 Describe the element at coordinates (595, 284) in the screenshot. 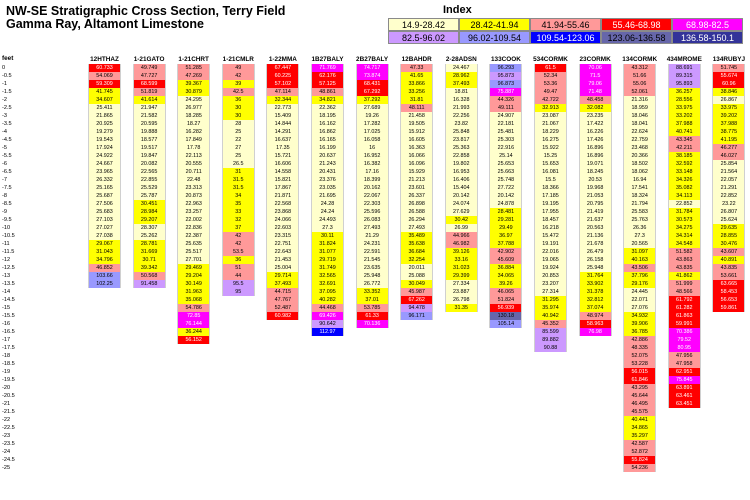

I see `gamma-ray-cell: 33.902` at that location.